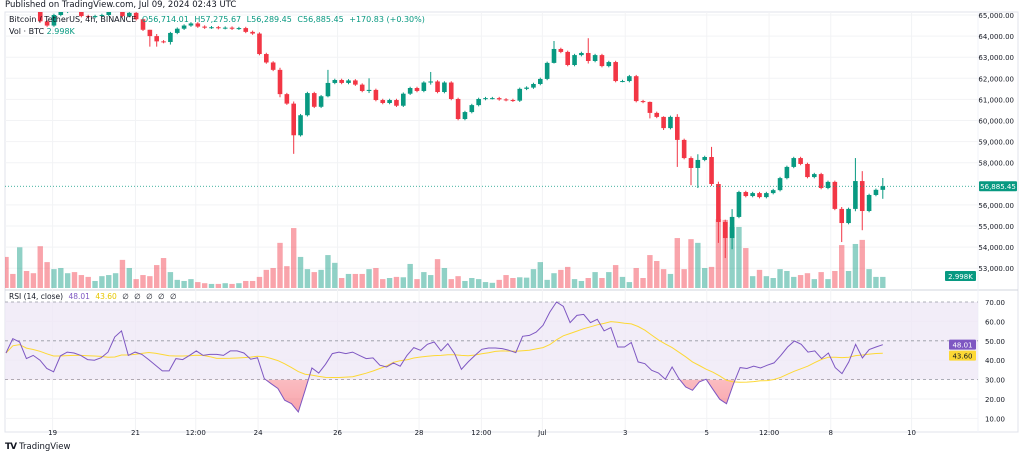 Image resolution: width=1024 pixels, height=457 pixels. I want to click on time-axis-label: 24, so click(258, 433).